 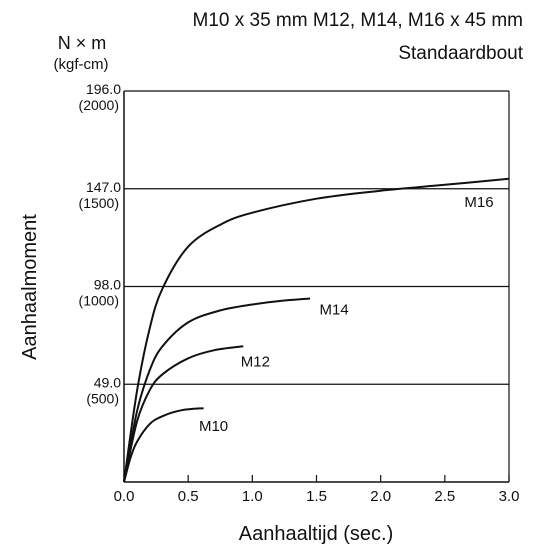 What do you see at coordinates (252, 496) in the screenshot?
I see `x-tick-label: 1.0` at bounding box center [252, 496].